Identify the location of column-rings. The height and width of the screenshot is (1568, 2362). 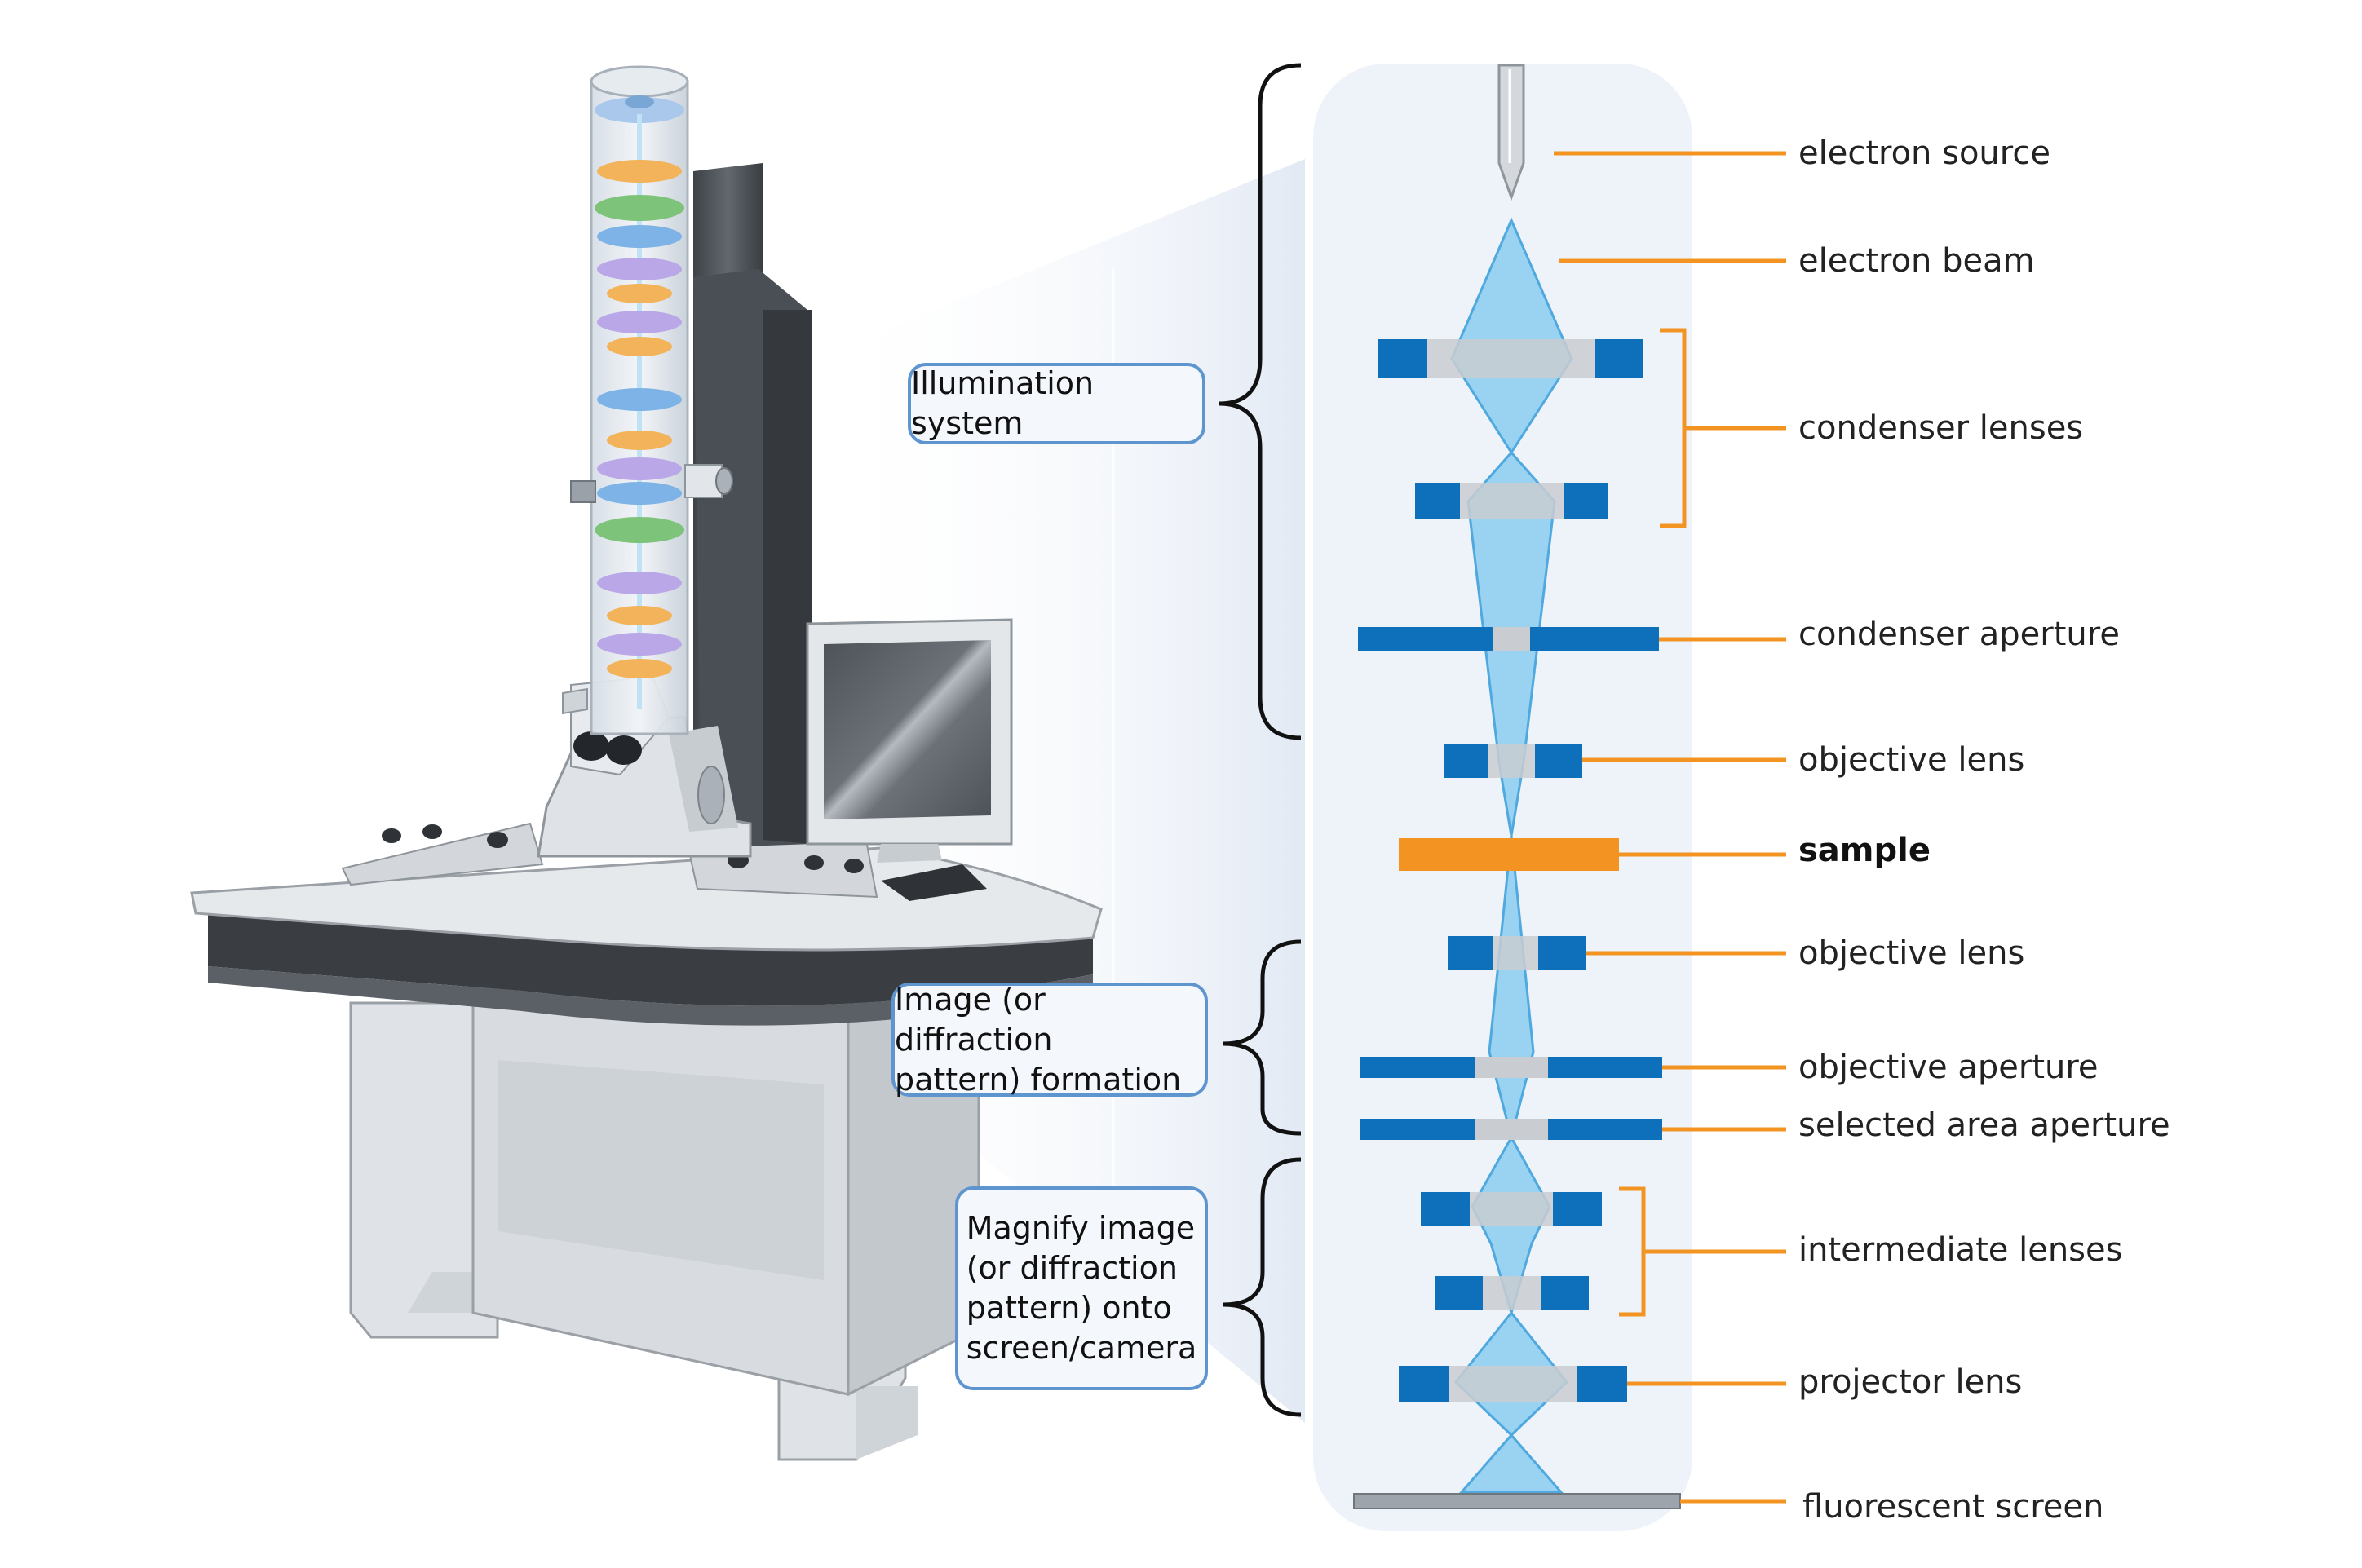
(640, 419).